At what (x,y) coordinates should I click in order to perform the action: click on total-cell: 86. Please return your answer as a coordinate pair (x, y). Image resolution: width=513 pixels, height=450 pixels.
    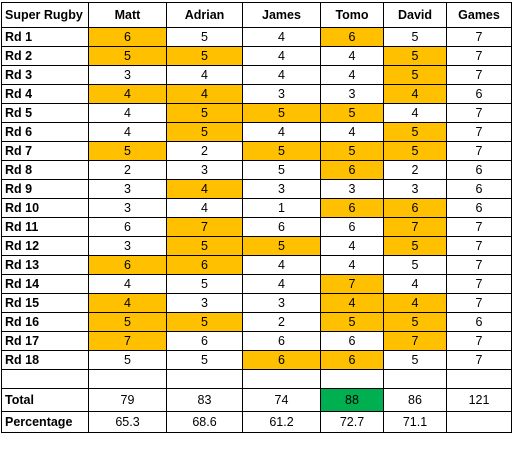
    Looking at the image, I should click on (415, 400).